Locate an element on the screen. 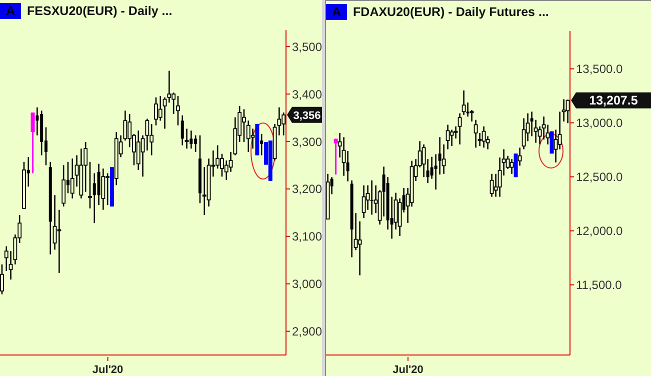  y-tick-label: 13,500.0 is located at coordinates (600, 69).